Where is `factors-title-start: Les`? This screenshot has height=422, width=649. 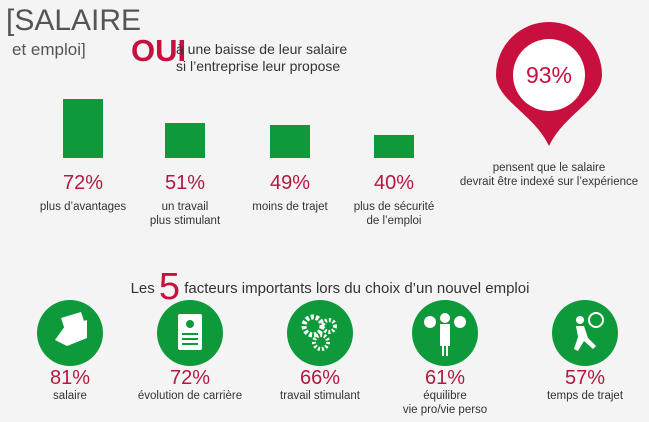
factors-title-start: Les is located at coordinates (142, 288).